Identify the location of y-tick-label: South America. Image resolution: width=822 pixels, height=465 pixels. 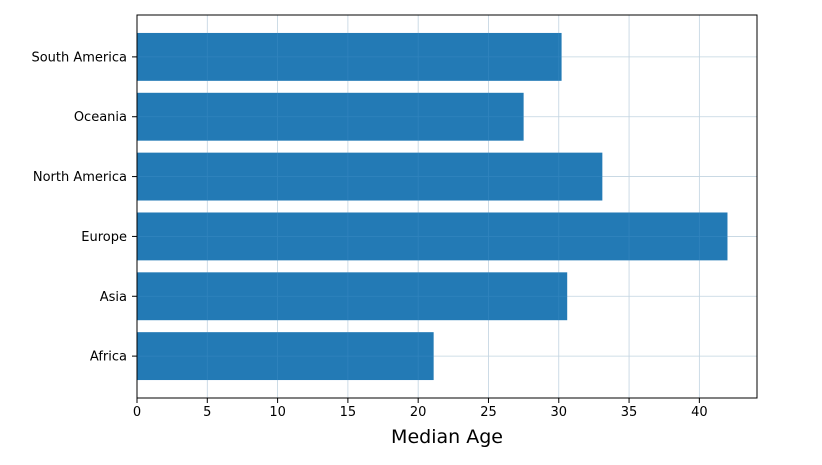
(79, 57).